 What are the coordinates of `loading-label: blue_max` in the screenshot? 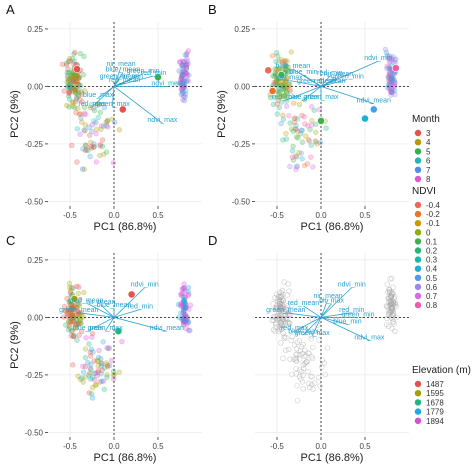 It's located at (303, 332).